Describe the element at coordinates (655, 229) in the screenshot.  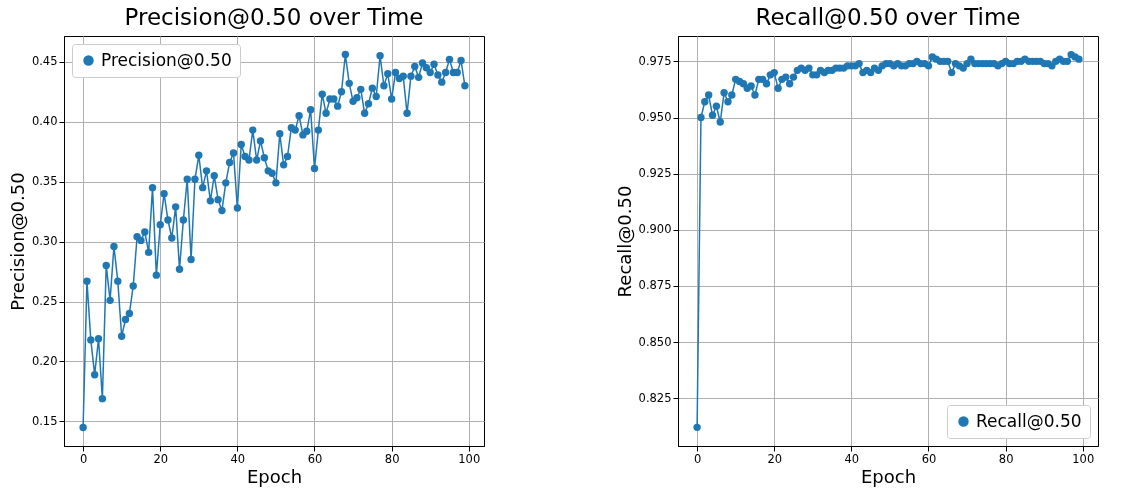
I see `y-tick-label: 0.900` at that location.